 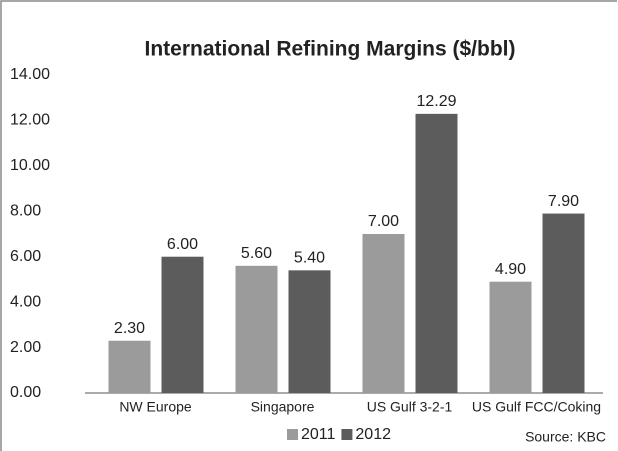 I want to click on value-label: 6.00, so click(x=182, y=244).